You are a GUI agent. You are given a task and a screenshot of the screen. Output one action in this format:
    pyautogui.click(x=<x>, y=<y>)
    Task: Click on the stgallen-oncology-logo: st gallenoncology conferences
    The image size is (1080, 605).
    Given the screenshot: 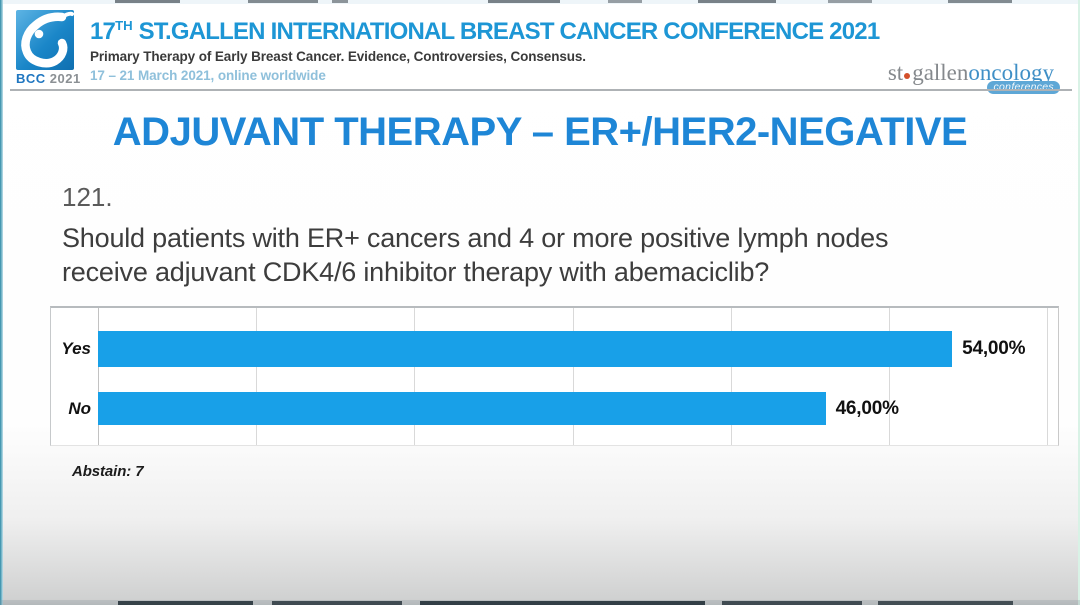 What is the action you would take?
    pyautogui.click(x=973, y=77)
    